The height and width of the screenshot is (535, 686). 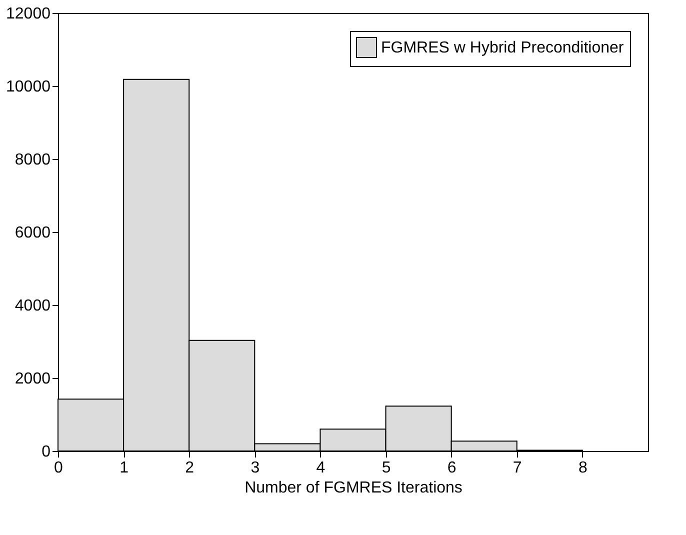 I want to click on y-tick-label: 2000, so click(x=32, y=379).